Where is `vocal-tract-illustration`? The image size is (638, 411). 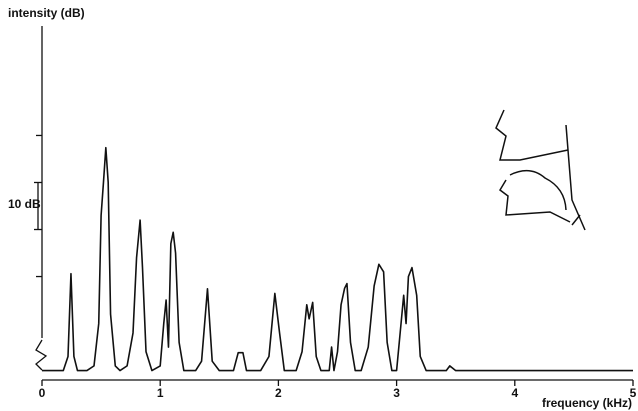
vocal-tract-illustration is located at coordinates (540, 170).